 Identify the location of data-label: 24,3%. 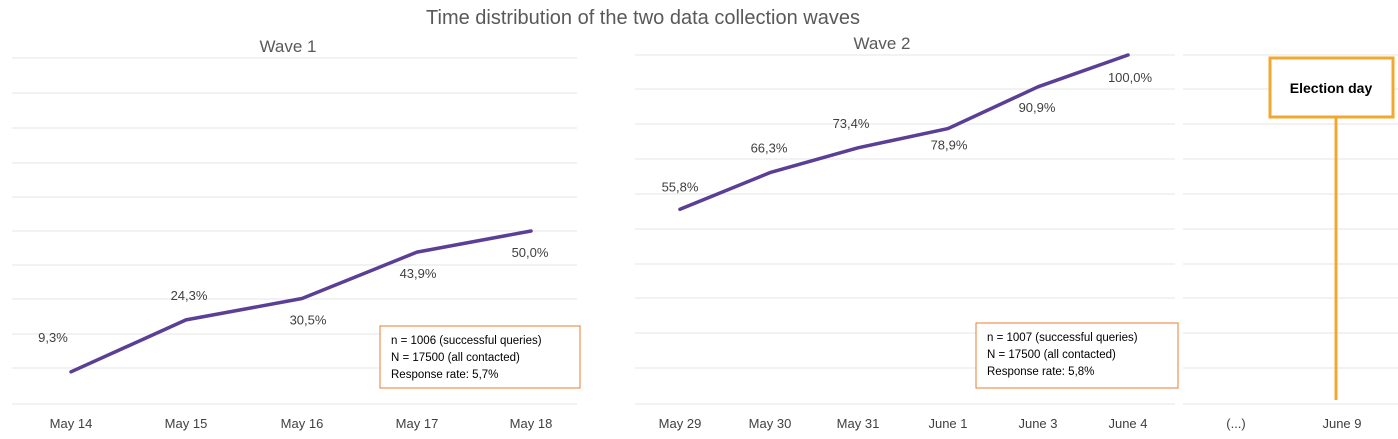
(189, 295).